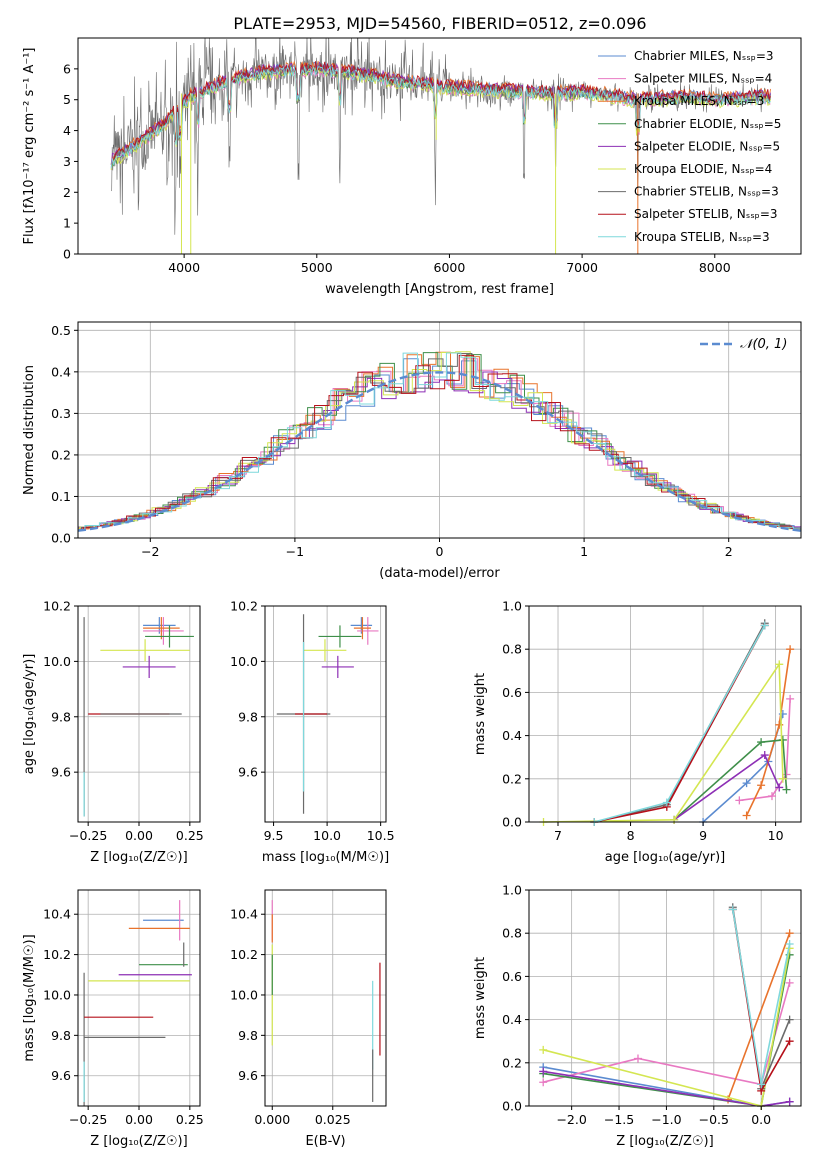 This screenshot has height=1170, width=819. I want to click on x-axis-label: E(B-V), so click(325, 1141).